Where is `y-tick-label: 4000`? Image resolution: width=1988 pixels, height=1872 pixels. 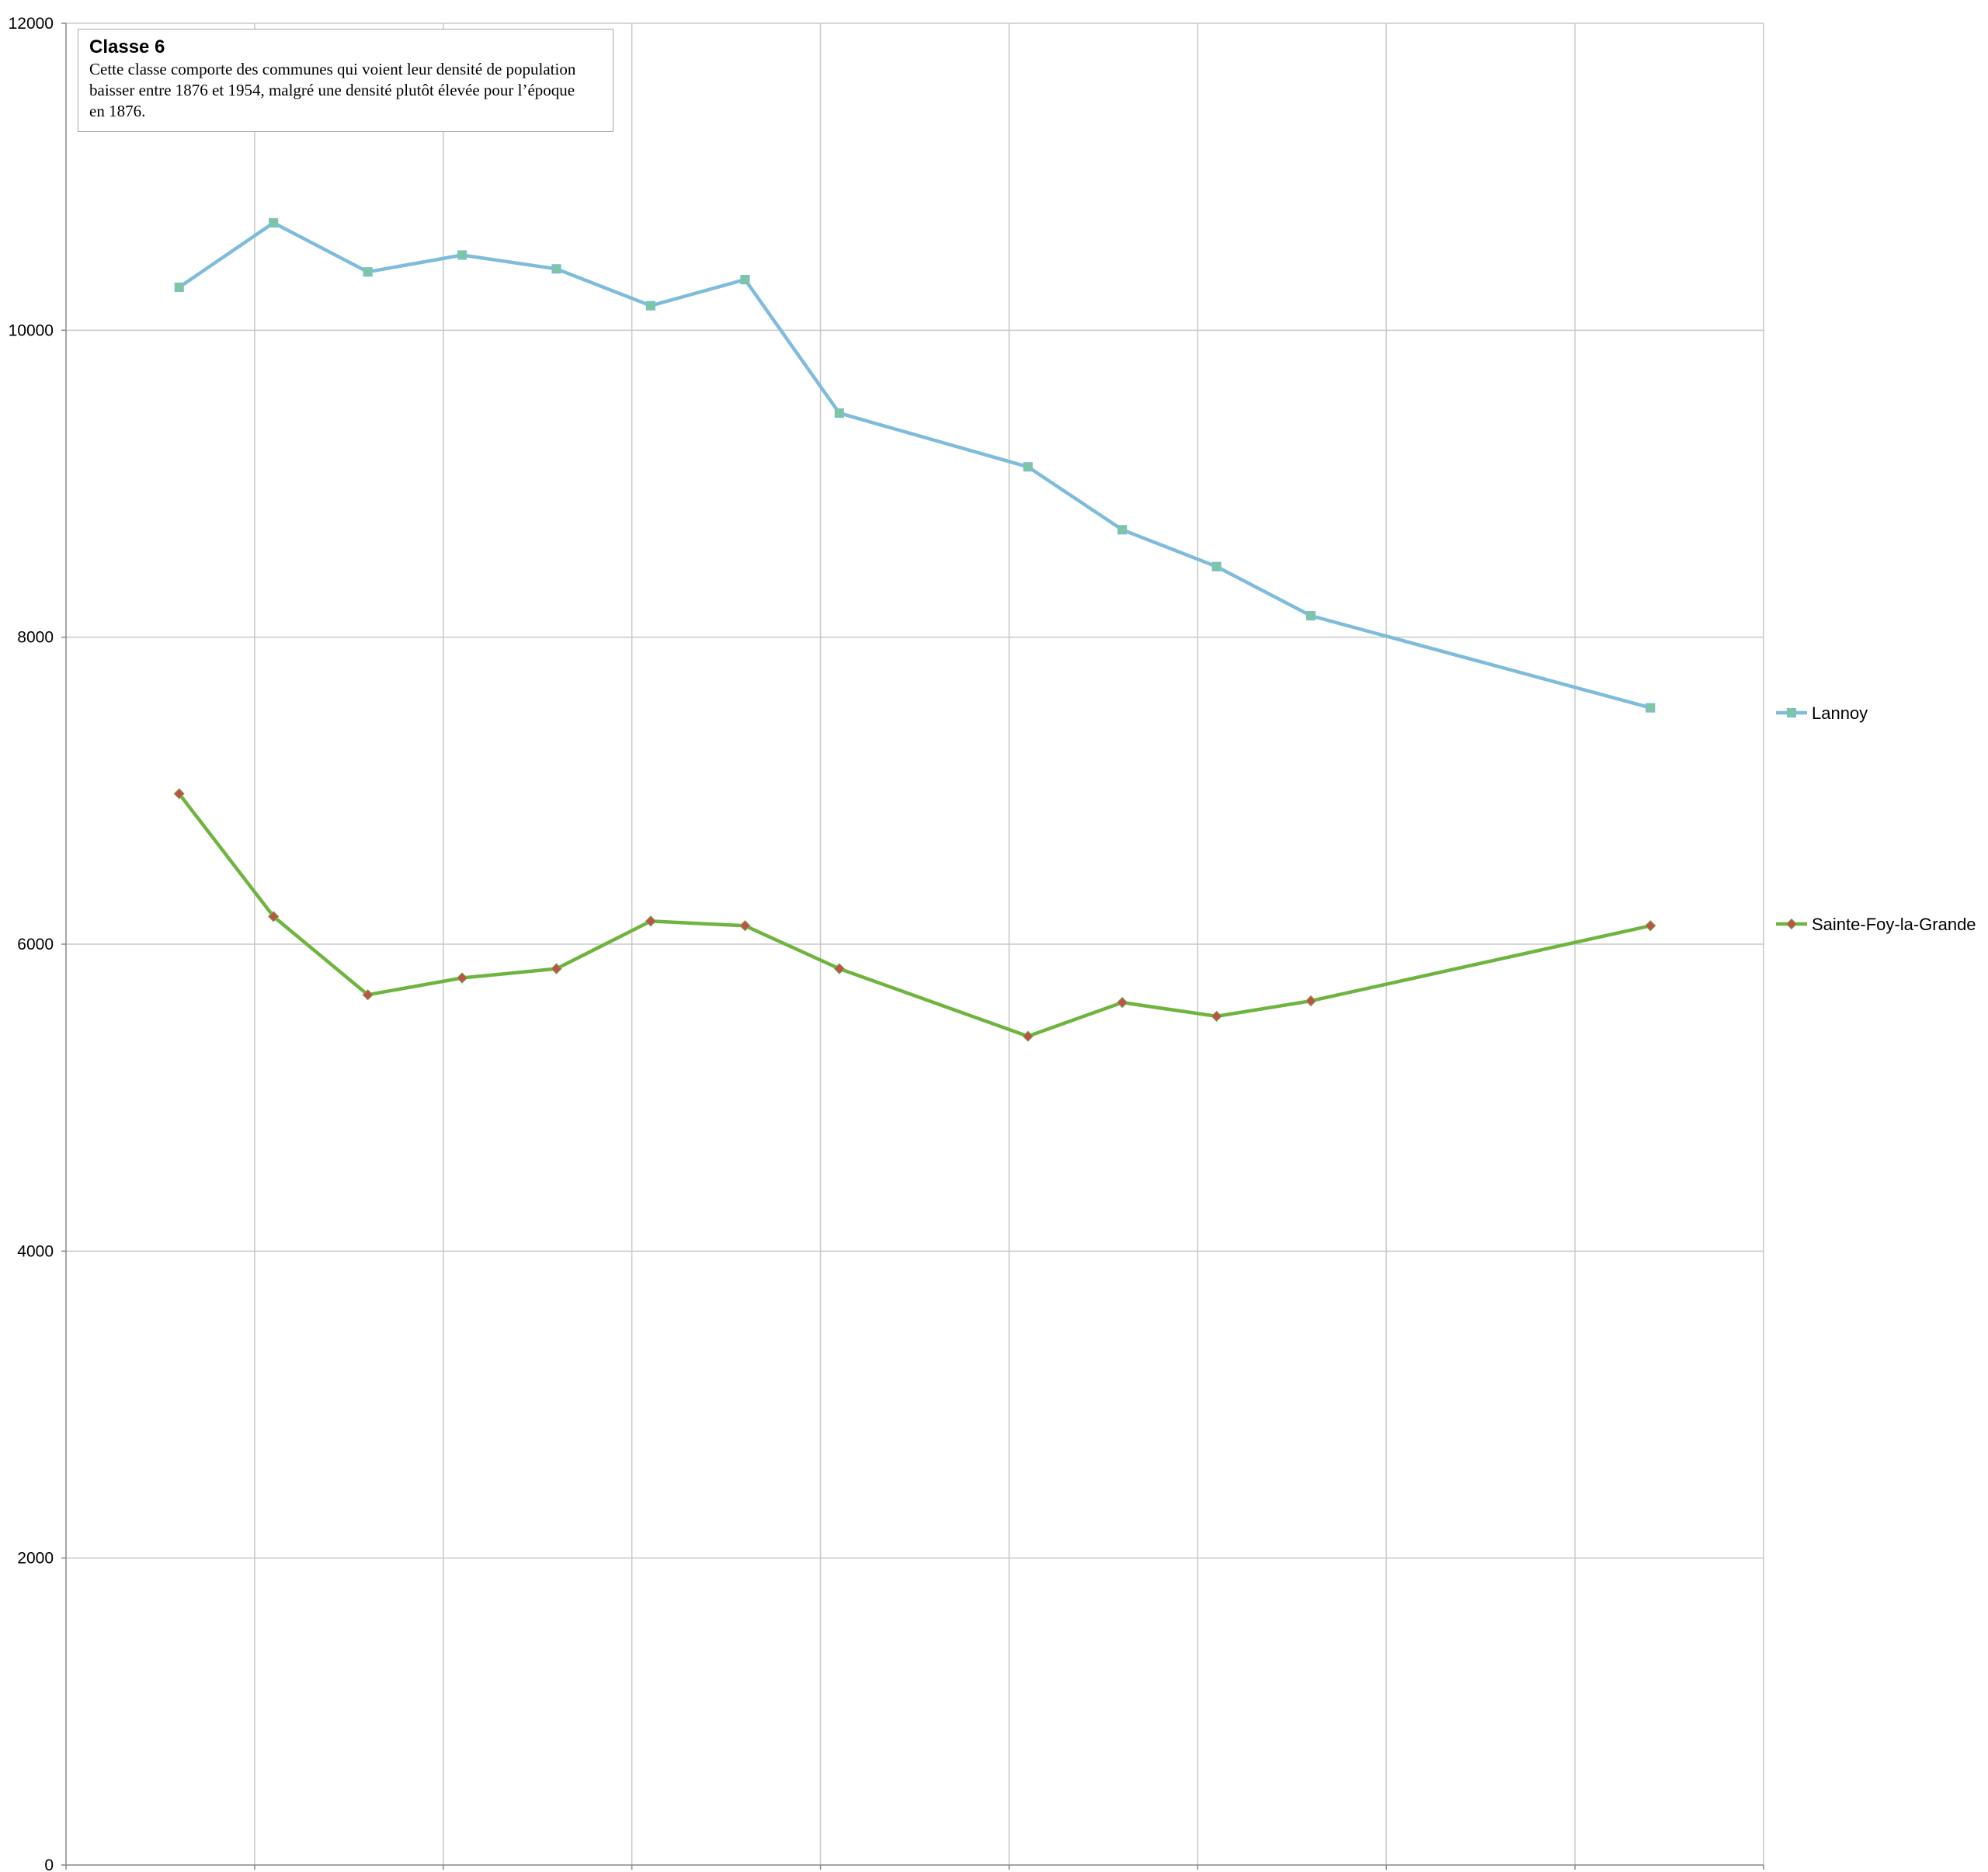 y-tick-label: 4000 is located at coordinates (35, 1251).